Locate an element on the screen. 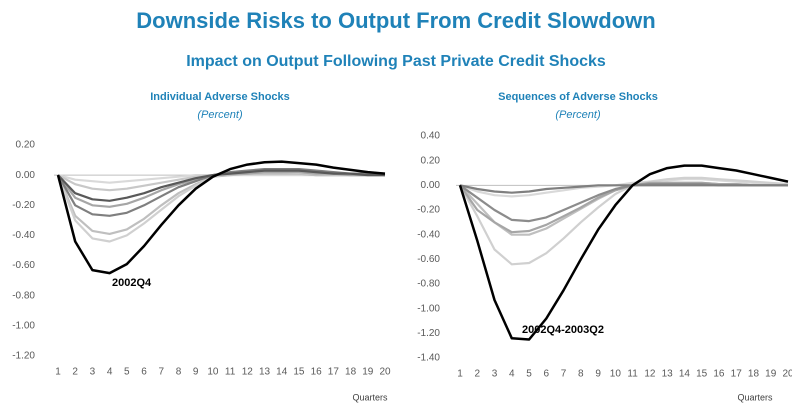  panel-title: Individual Adverse Shocks is located at coordinates (220, 97).